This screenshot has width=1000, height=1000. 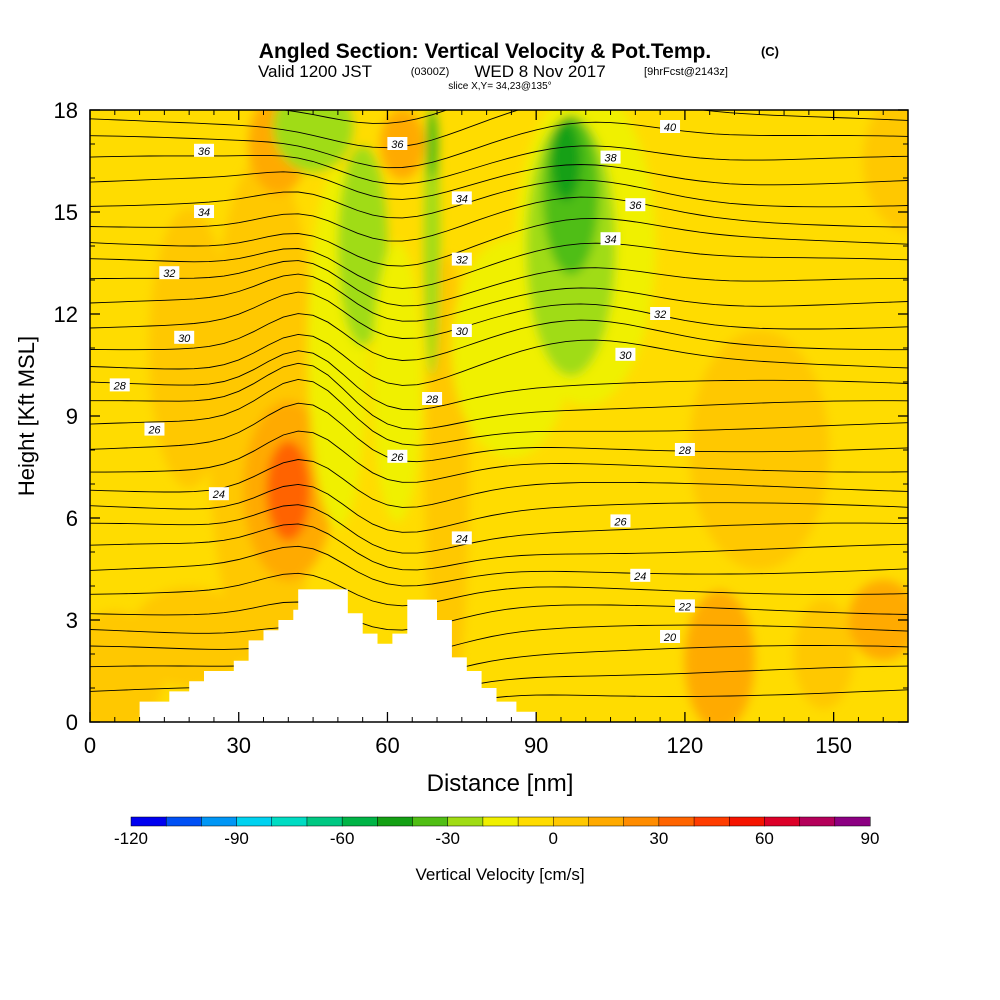 I want to click on y-tick-label: 12, so click(x=66, y=314).